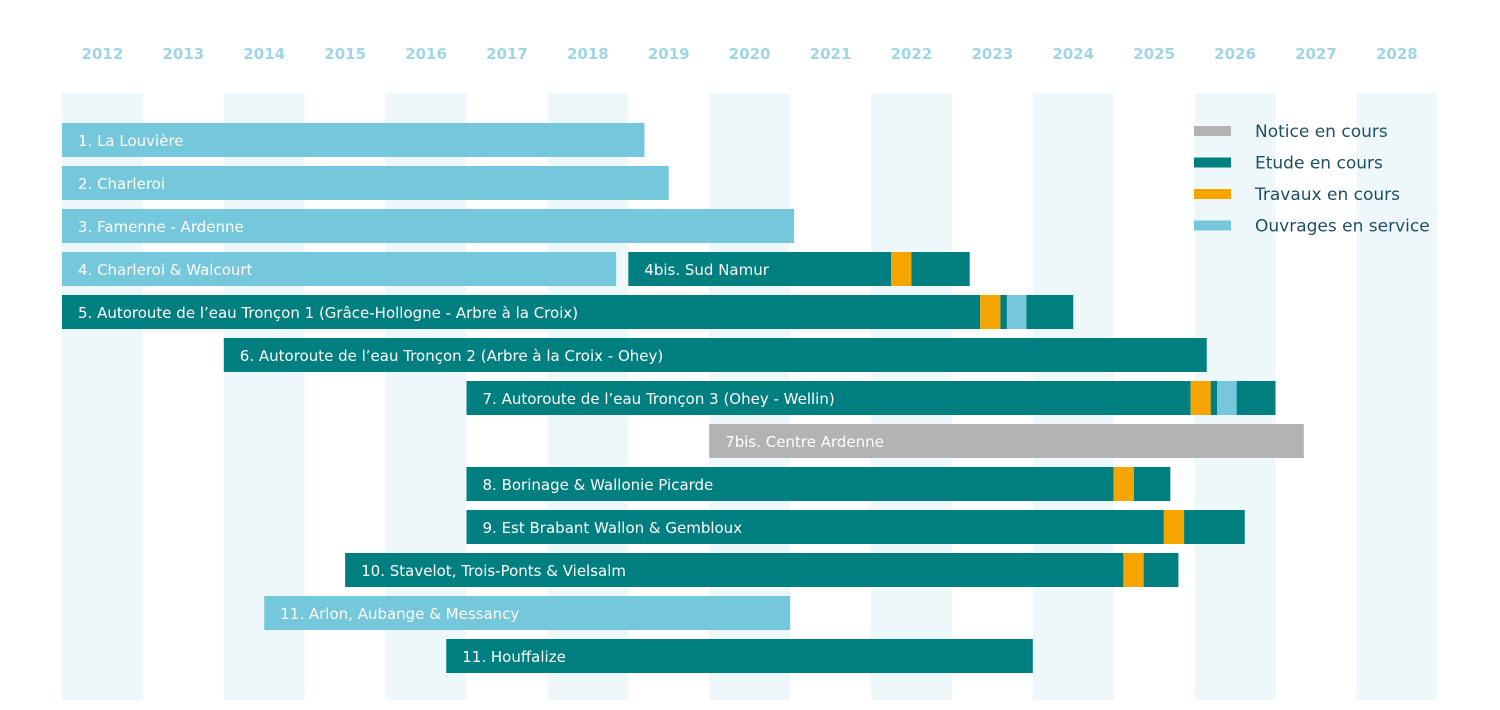 This screenshot has width=1500, height=710. Describe the element at coordinates (103, 54) in the screenshot. I see `year-tick-label: 2012` at that location.